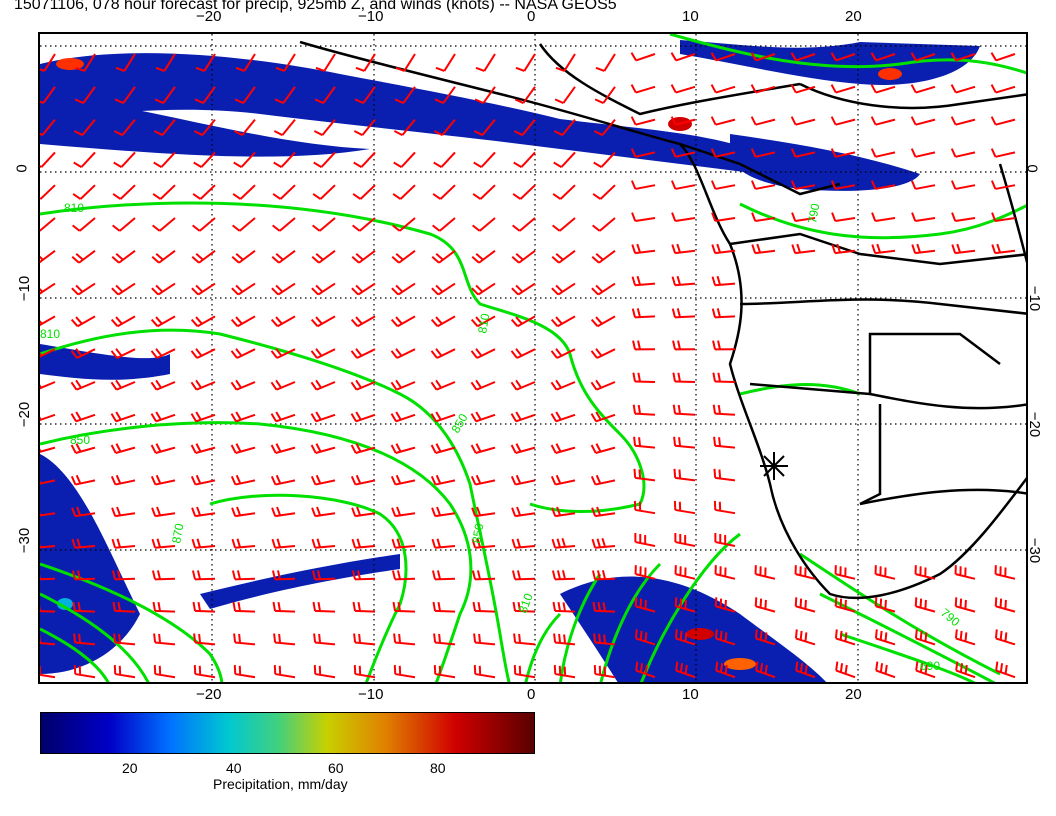 The image size is (1056, 816). What do you see at coordinates (825, 162) in the screenshot?
I see `precip-band-east` at bounding box center [825, 162].